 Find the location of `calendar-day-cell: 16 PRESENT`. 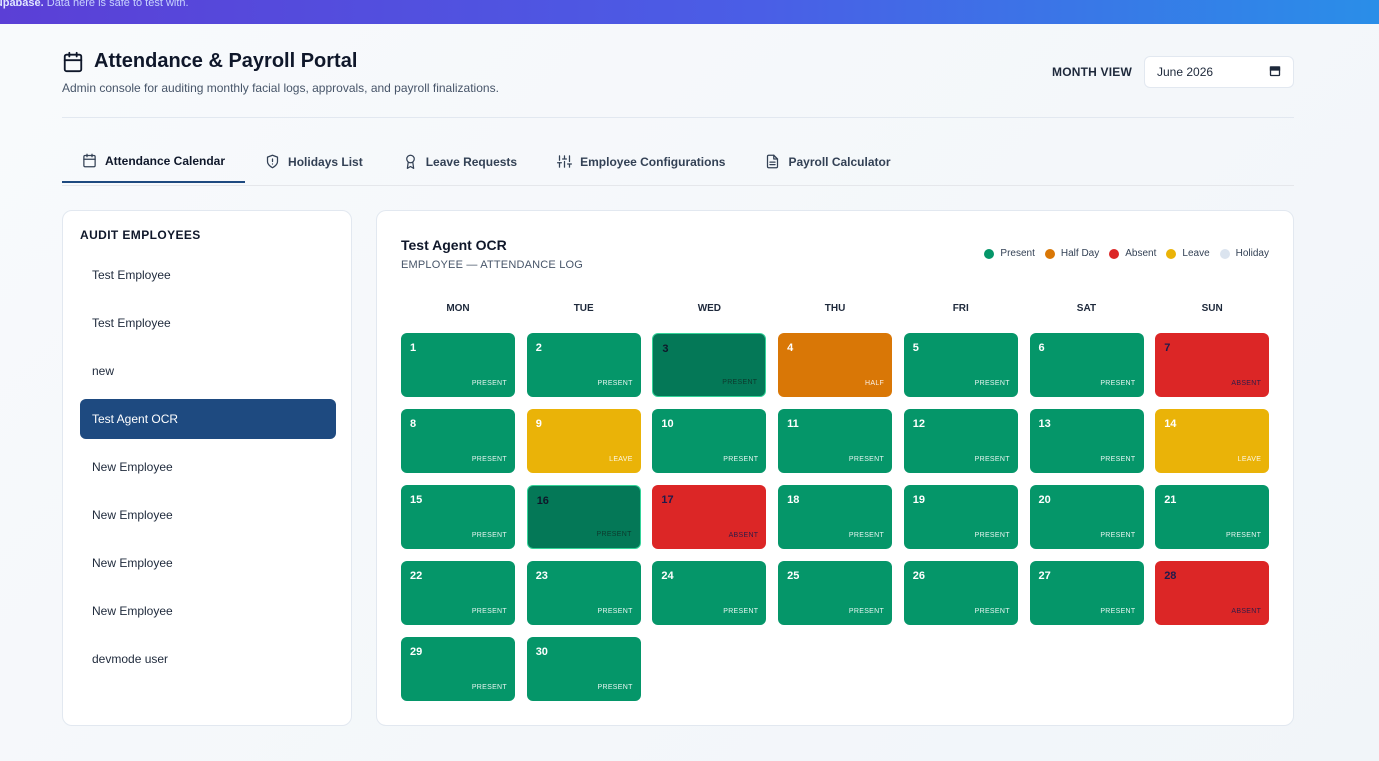

calendar-day-cell: 16 PRESENT is located at coordinates (583, 517).